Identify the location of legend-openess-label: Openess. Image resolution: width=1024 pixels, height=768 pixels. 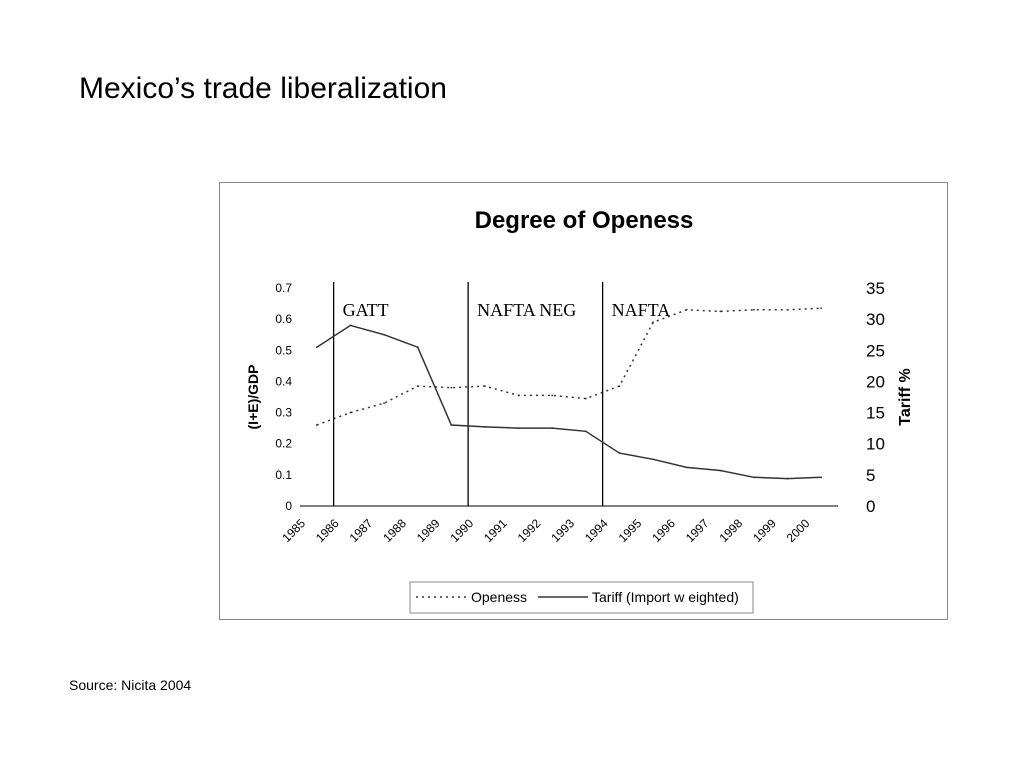
(499, 597).